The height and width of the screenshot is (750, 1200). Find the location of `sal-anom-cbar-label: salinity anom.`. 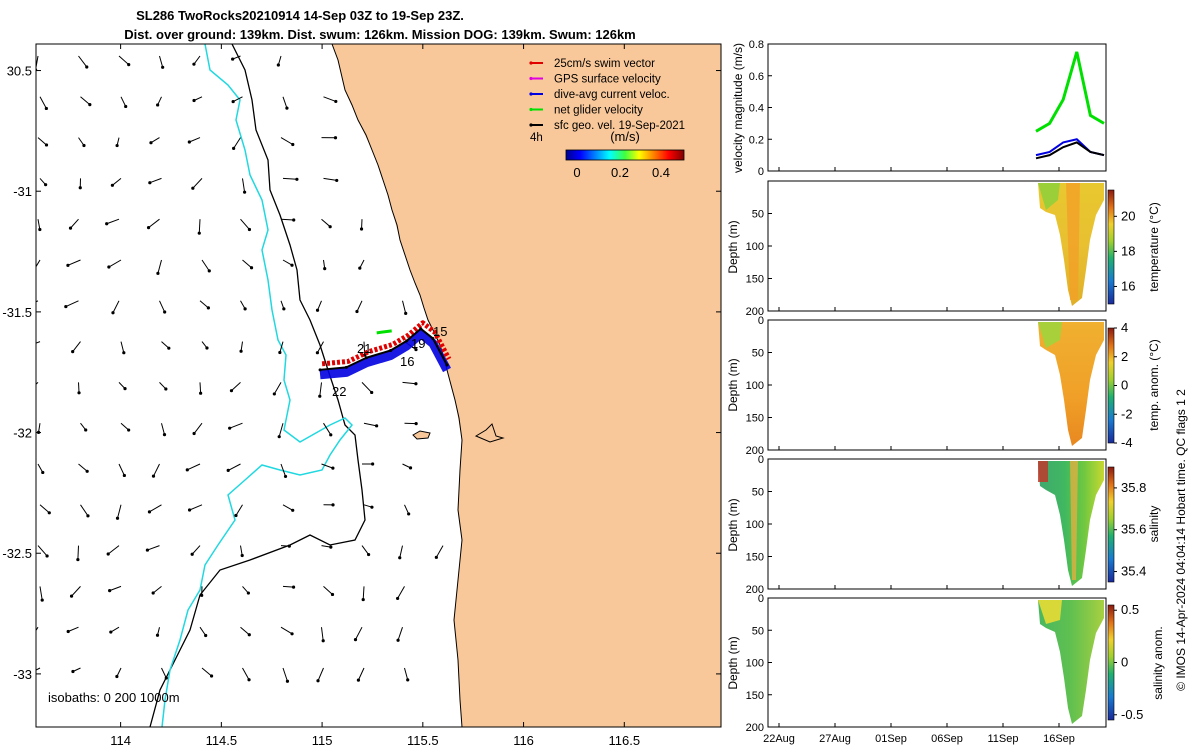

sal-anom-cbar-label: salinity anom. is located at coordinates (1158, 662).